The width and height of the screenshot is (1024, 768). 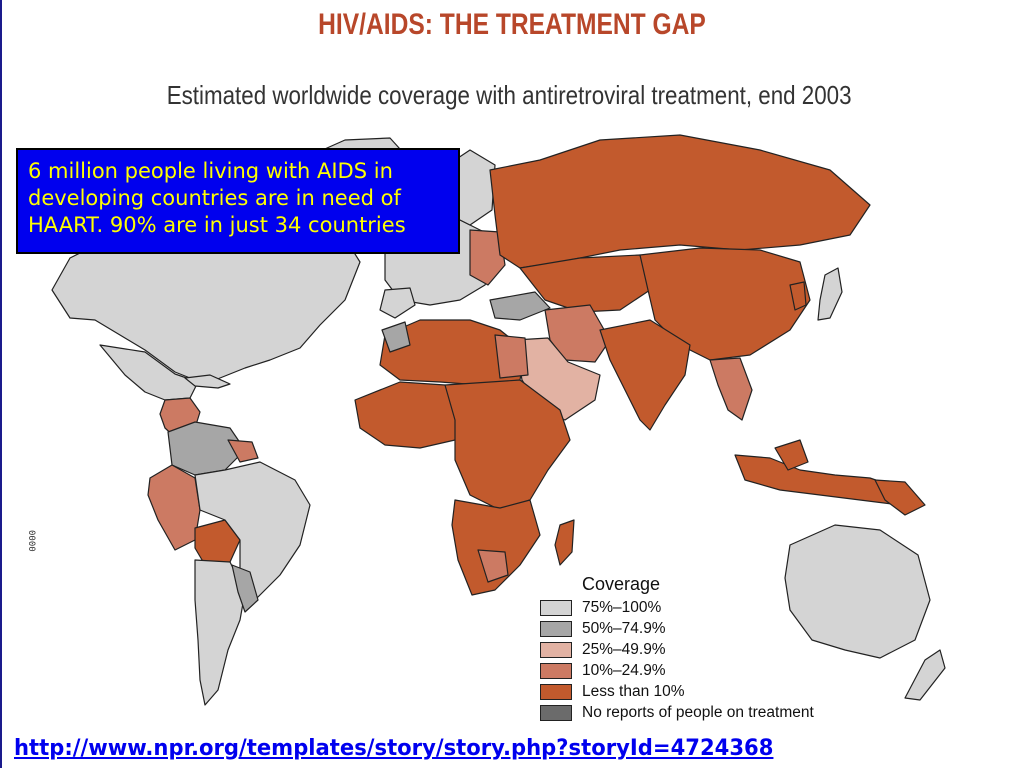 What do you see at coordinates (645, 375) in the screenshot?
I see `region-india` at bounding box center [645, 375].